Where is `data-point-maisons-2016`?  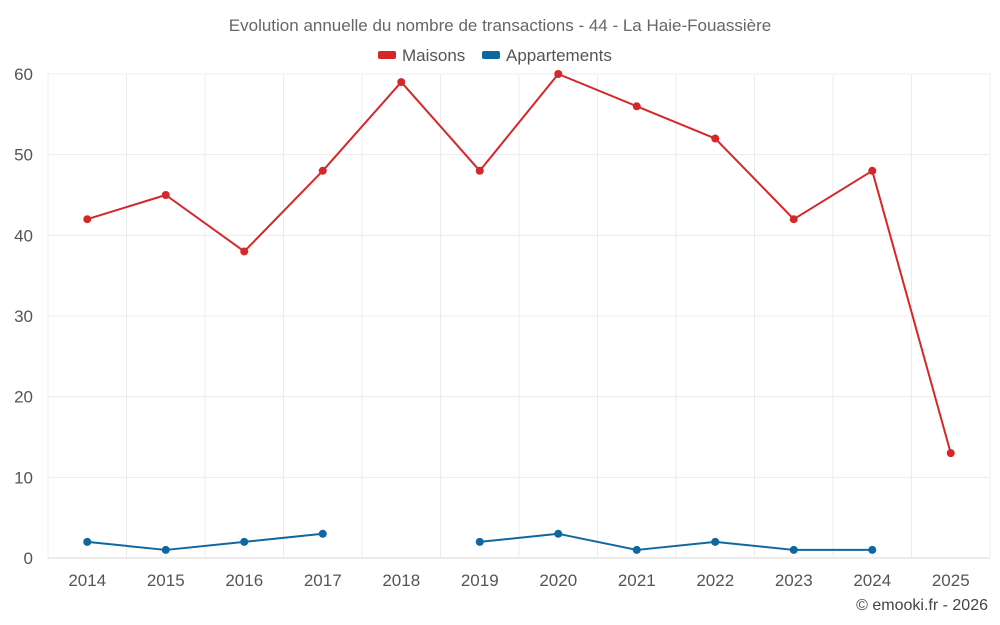 data-point-maisons-2016 is located at coordinates (244, 251).